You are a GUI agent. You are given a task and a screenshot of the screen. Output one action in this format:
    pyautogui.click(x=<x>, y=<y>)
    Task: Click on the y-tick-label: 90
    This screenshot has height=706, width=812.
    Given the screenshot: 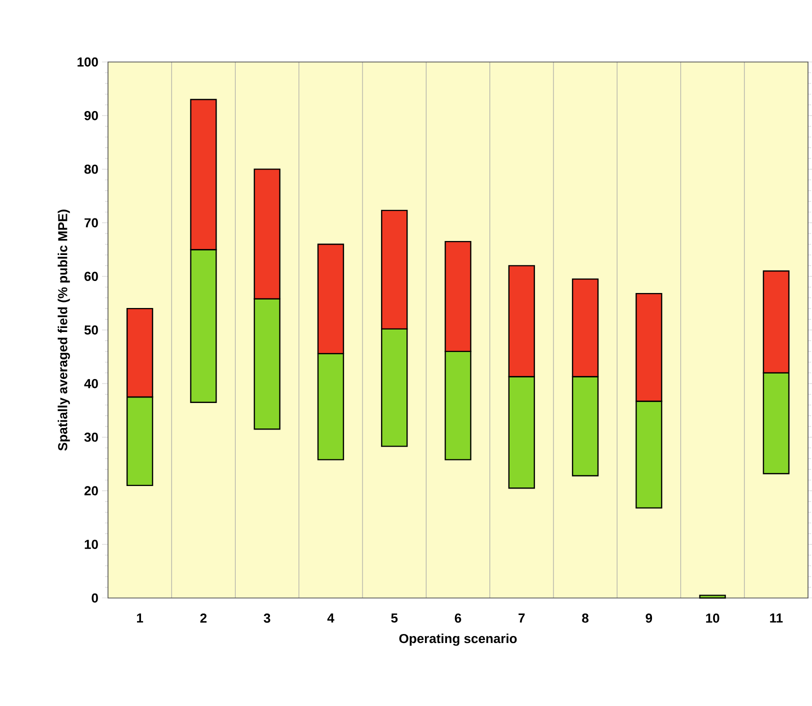 What is the action you would take?
    pyautogui.click(x=91, y=115)
    